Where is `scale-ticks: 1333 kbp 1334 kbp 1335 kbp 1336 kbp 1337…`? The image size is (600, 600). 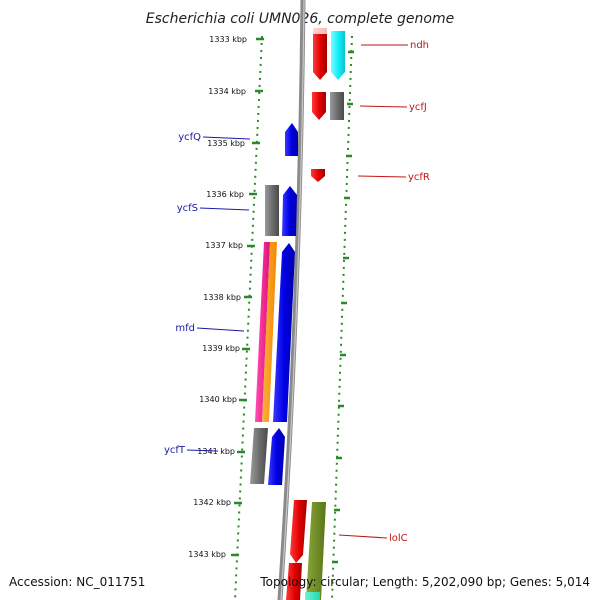 scale-ticks: 1333 kbp 1334 kbp 1335 kbp 1336 kbp 1337… is located at coordinates (226, 297).